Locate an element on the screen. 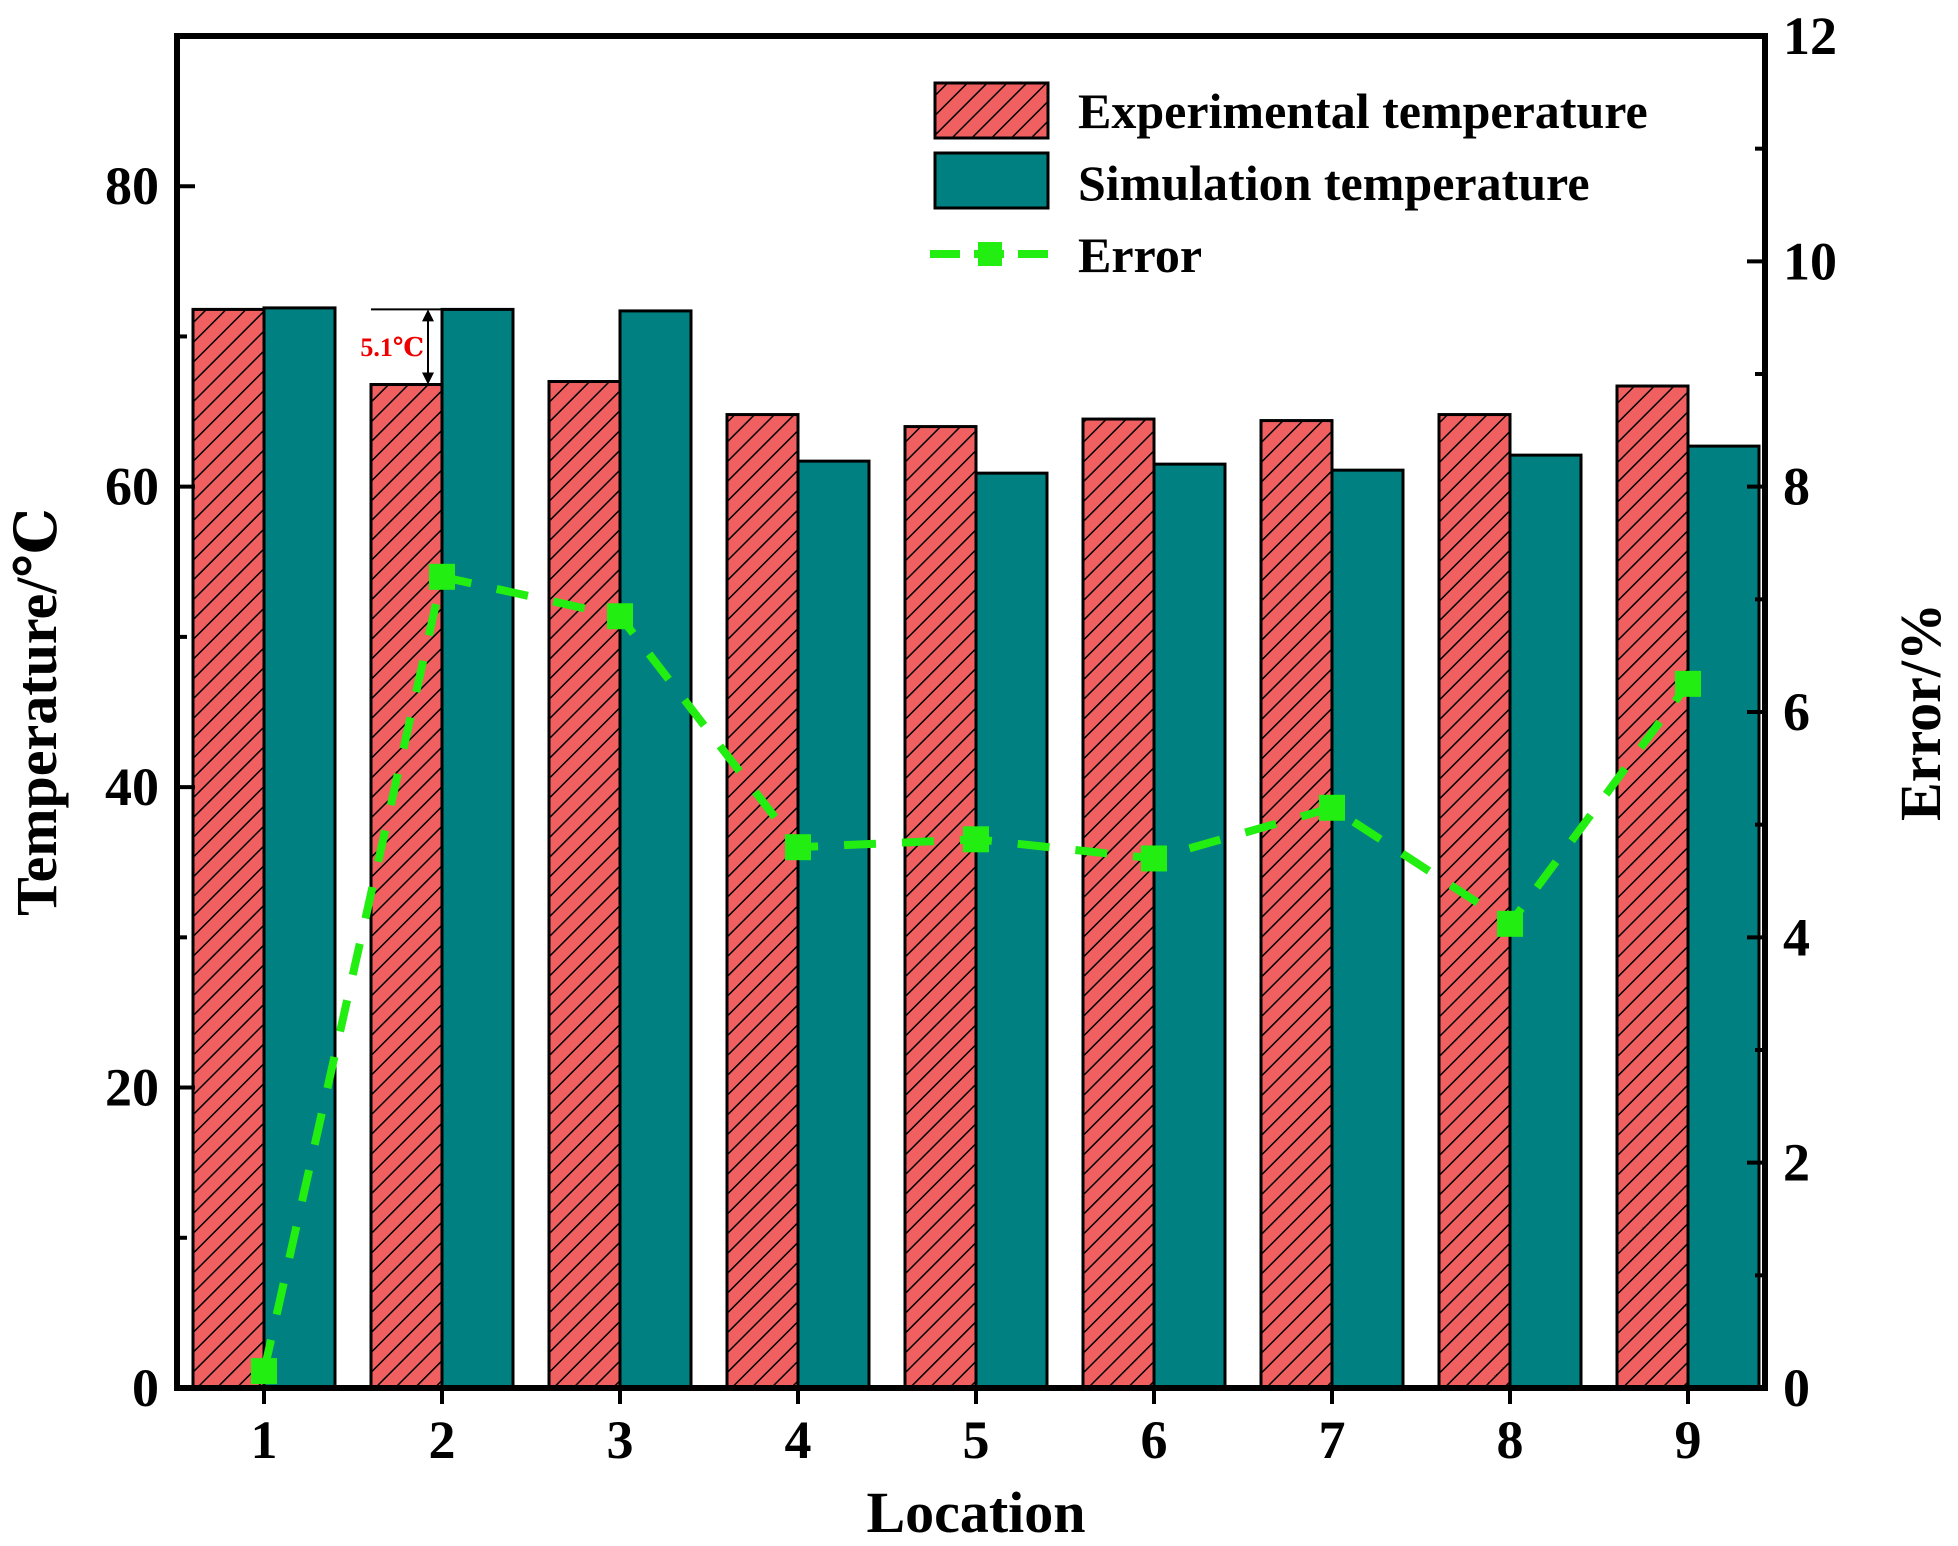 This screenshot has width=1958, height=1546. legend-label-error: Error is located at coordinates (1140, 255).